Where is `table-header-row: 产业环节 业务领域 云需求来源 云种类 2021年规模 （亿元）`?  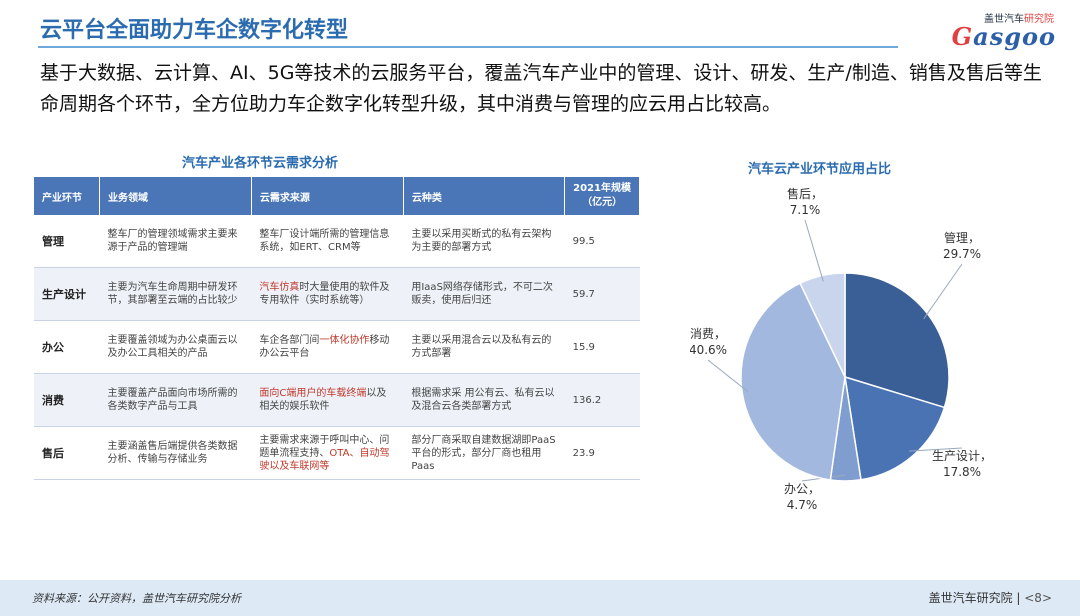
table-header-row: 产业环节 业务领域 云需求来源 云种类 2021年规模 （亿元） is located at coordinates (337, 196).